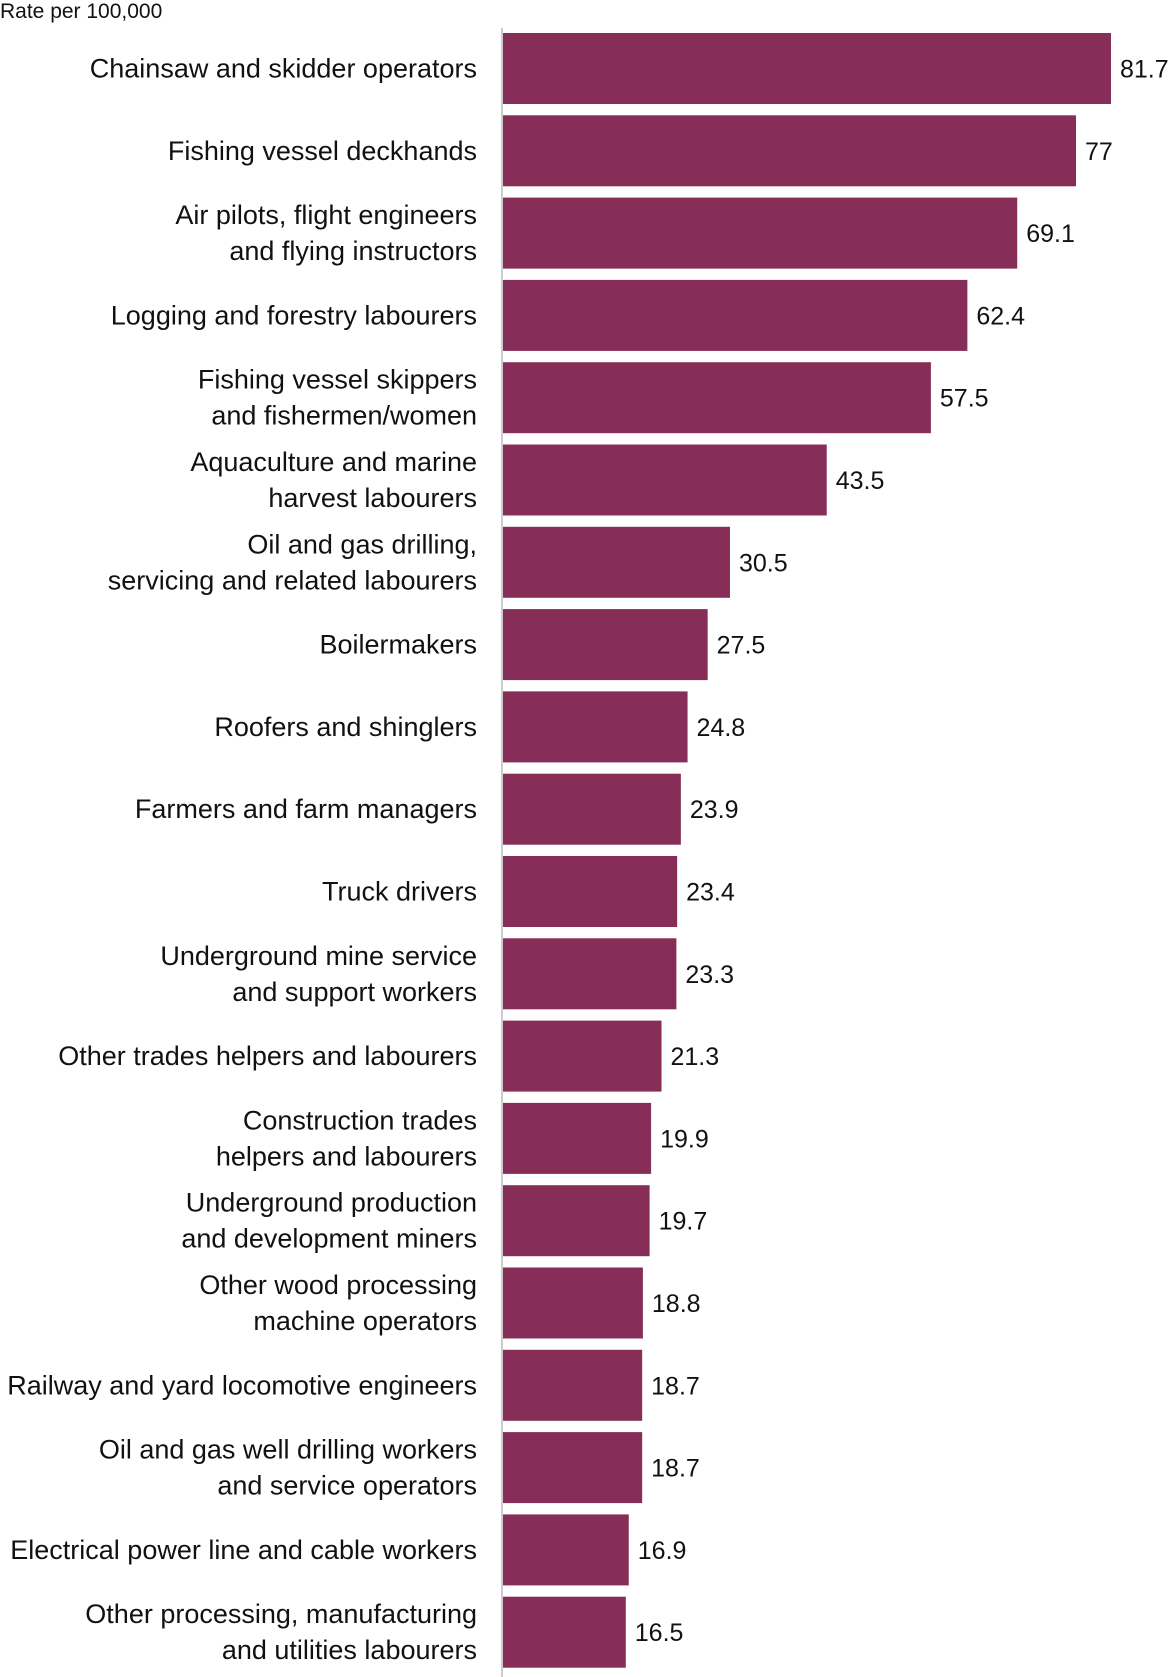  What do you see at coordinates (338, 1285) in the screenshot?
I see `category-label-line: Other wood processing` at bounding box center [338, 1285].